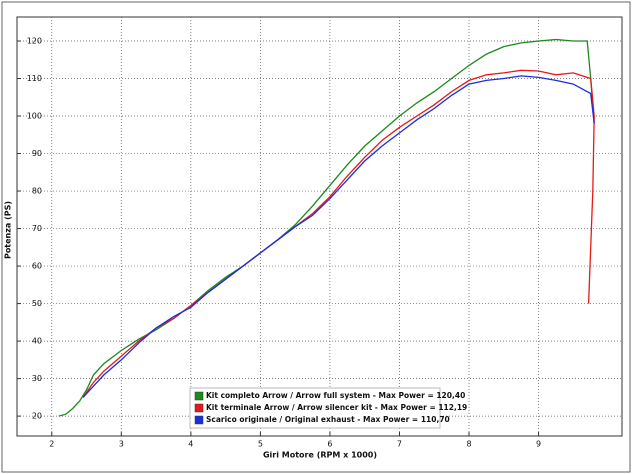 The height and width of the screenshot is (474, 632). Describe the element at coordinates (37, 266) in the screenshot. I see `y-tick-label: 60` at that location.